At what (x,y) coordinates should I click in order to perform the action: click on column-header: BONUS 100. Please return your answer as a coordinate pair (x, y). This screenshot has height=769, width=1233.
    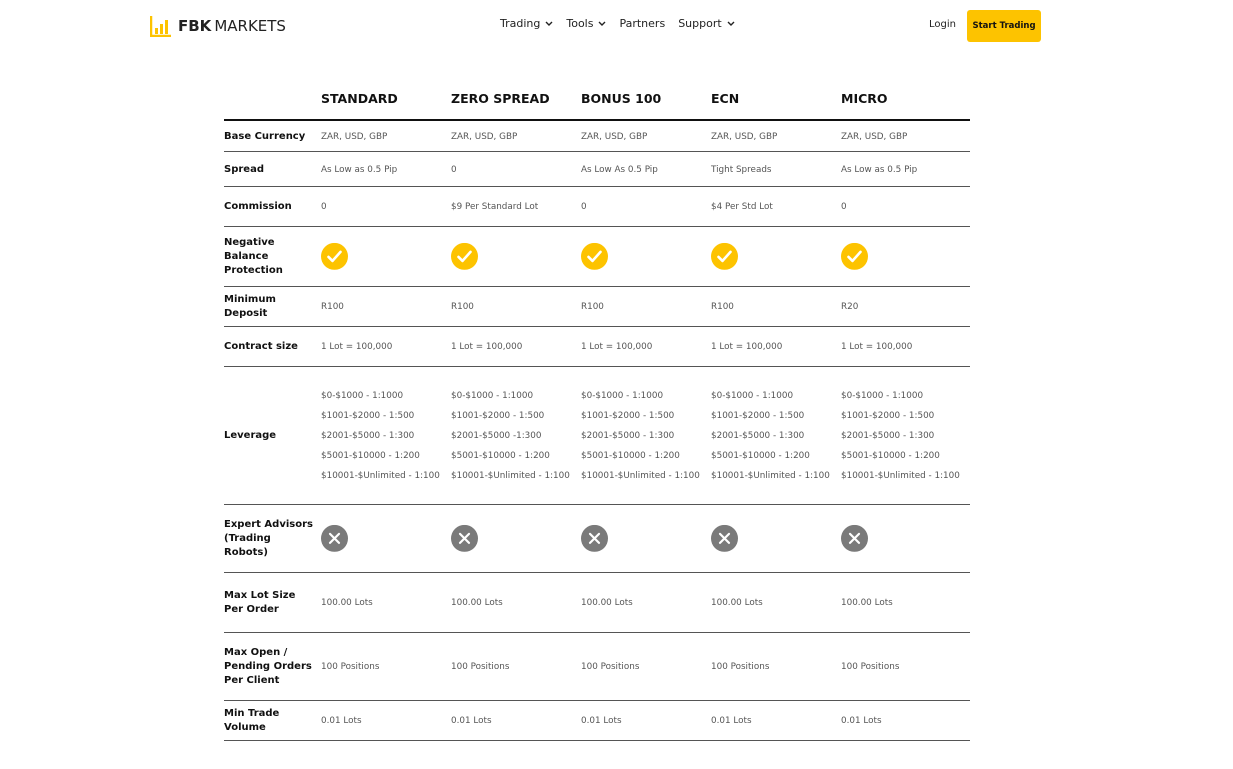
    Looking at the image, I should click on (621, 98).